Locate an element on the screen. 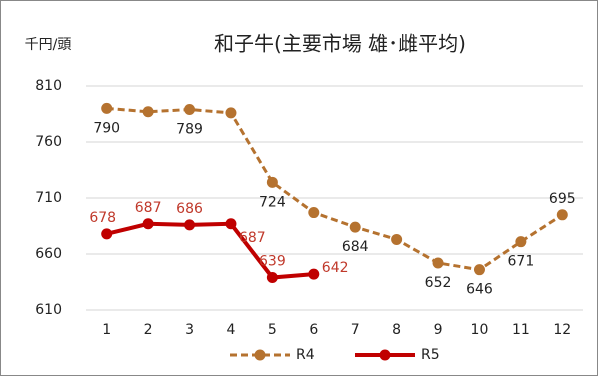 Image resolution: width=598 pixels, height=376 pixels. y-tick-label: 810 is located at coordinates (48, 86).